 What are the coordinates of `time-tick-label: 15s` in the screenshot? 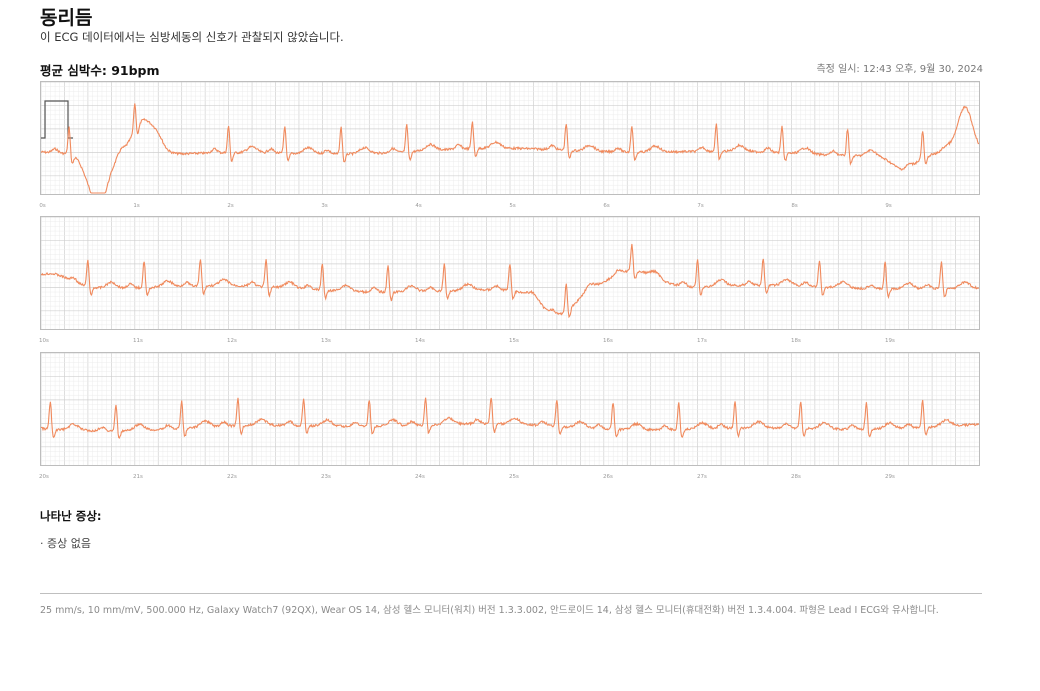 It's located at (514, 341).